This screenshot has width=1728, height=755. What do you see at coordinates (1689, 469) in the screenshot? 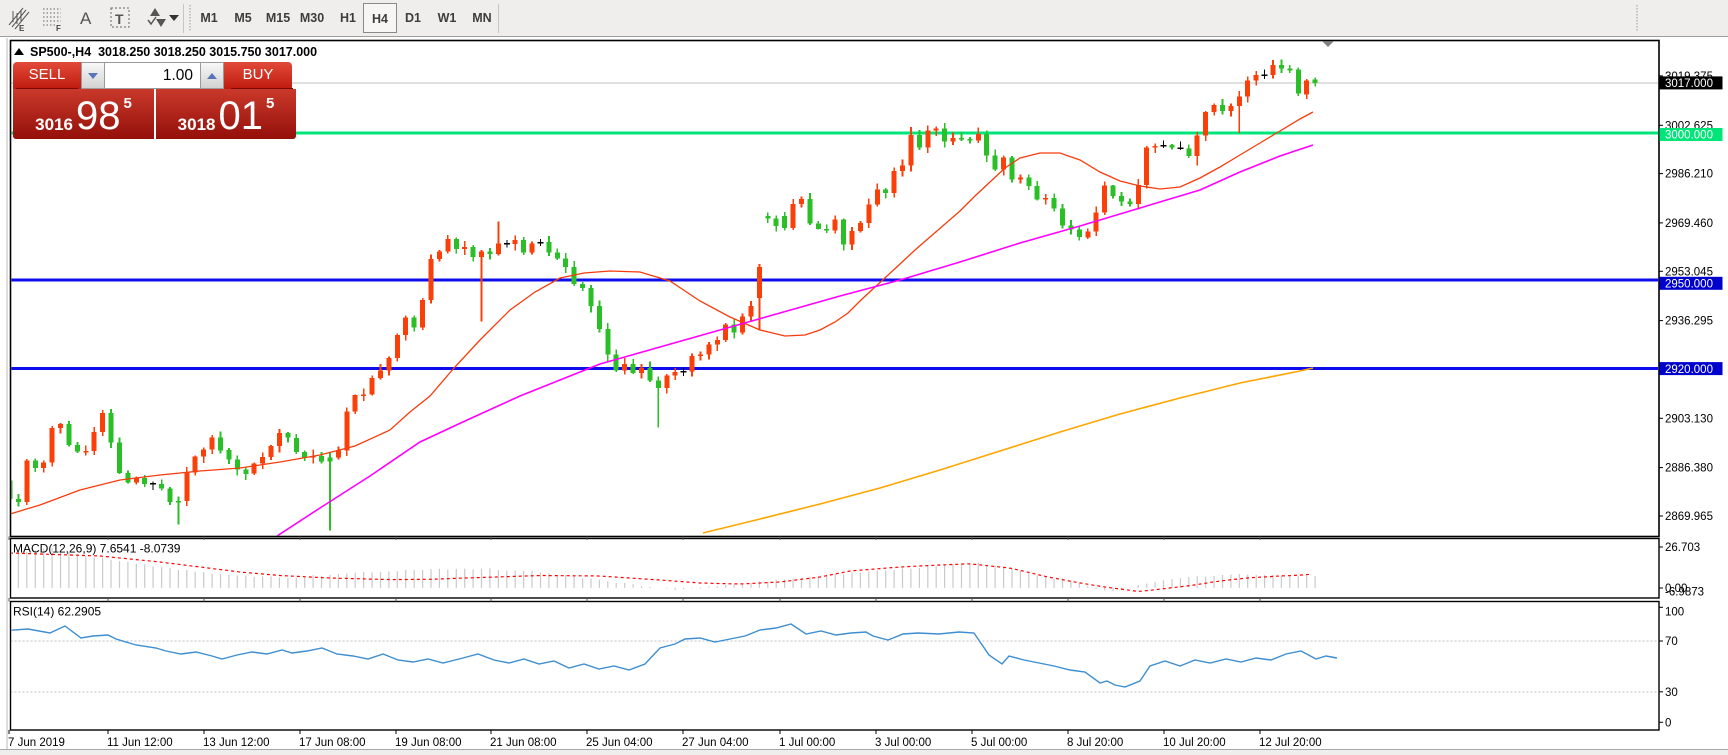
I see `svg-text: 2886.380` at bounding box center [1689, 469].